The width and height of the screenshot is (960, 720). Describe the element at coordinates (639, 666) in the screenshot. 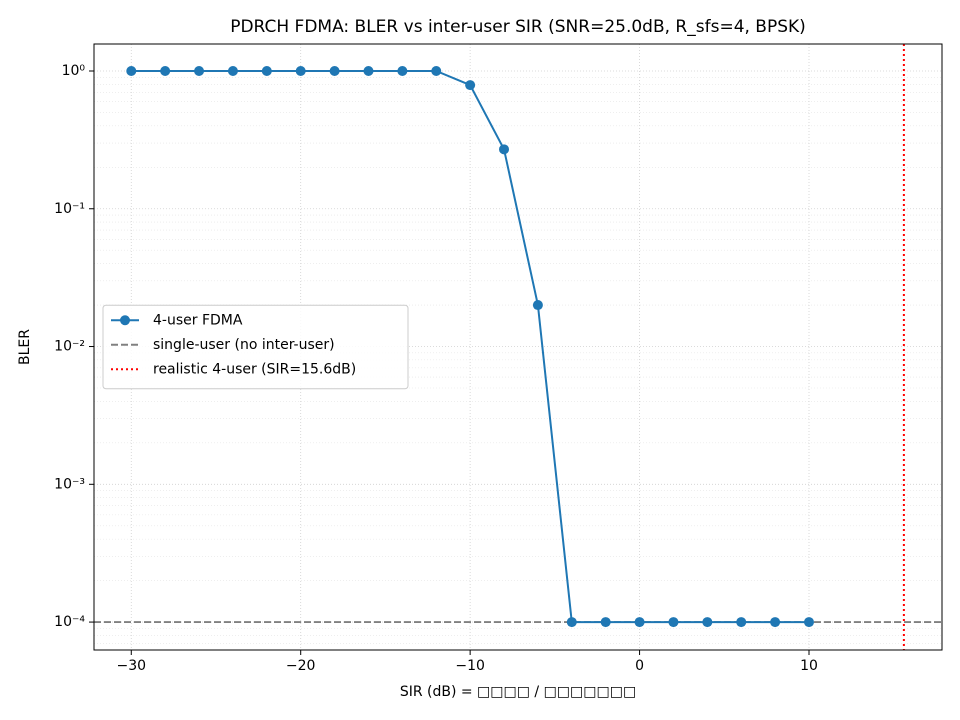

I see `x-tick-label: 0` at that location.